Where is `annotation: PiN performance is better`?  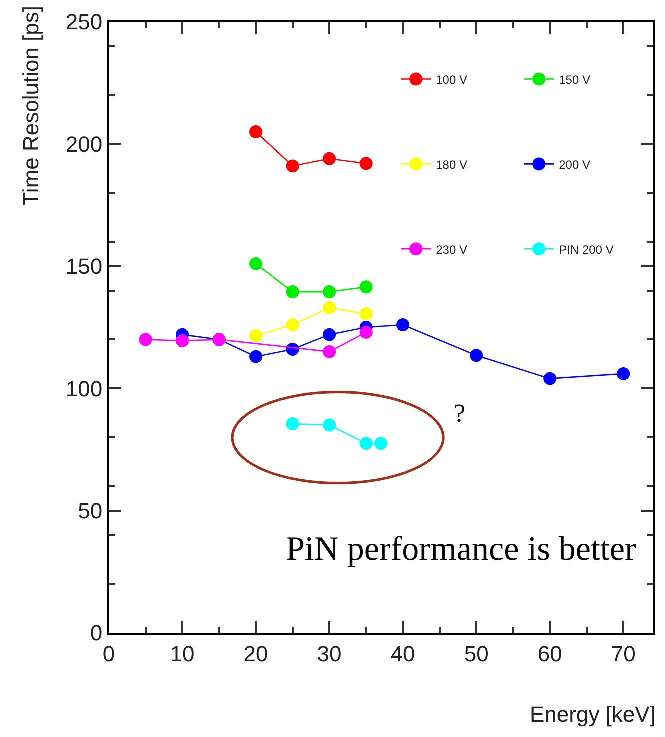
annotation: PiN performance is better is located at coordinates (461, 549).